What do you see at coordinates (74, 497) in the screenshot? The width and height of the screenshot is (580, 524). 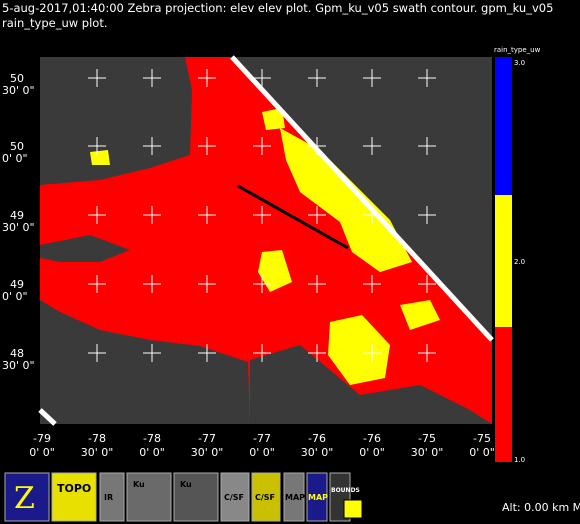 I see `topo-icon` at bounding box center [74, 497].